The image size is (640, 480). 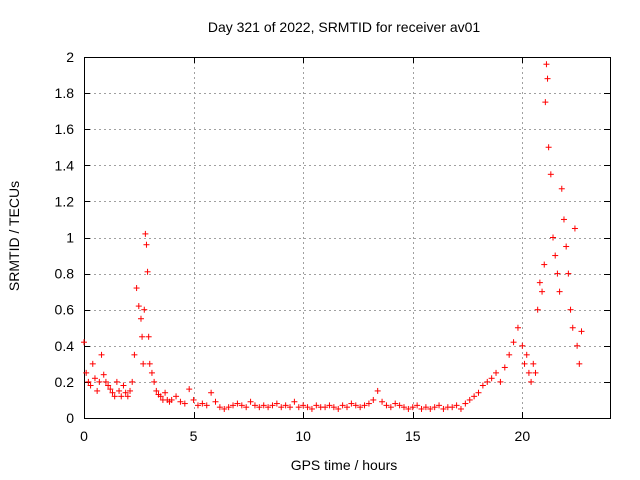 What do you see at coordinates (65, 310) in the screenshot?
I see `y-tick-label: 0.6` at bounding box center [65, 310].